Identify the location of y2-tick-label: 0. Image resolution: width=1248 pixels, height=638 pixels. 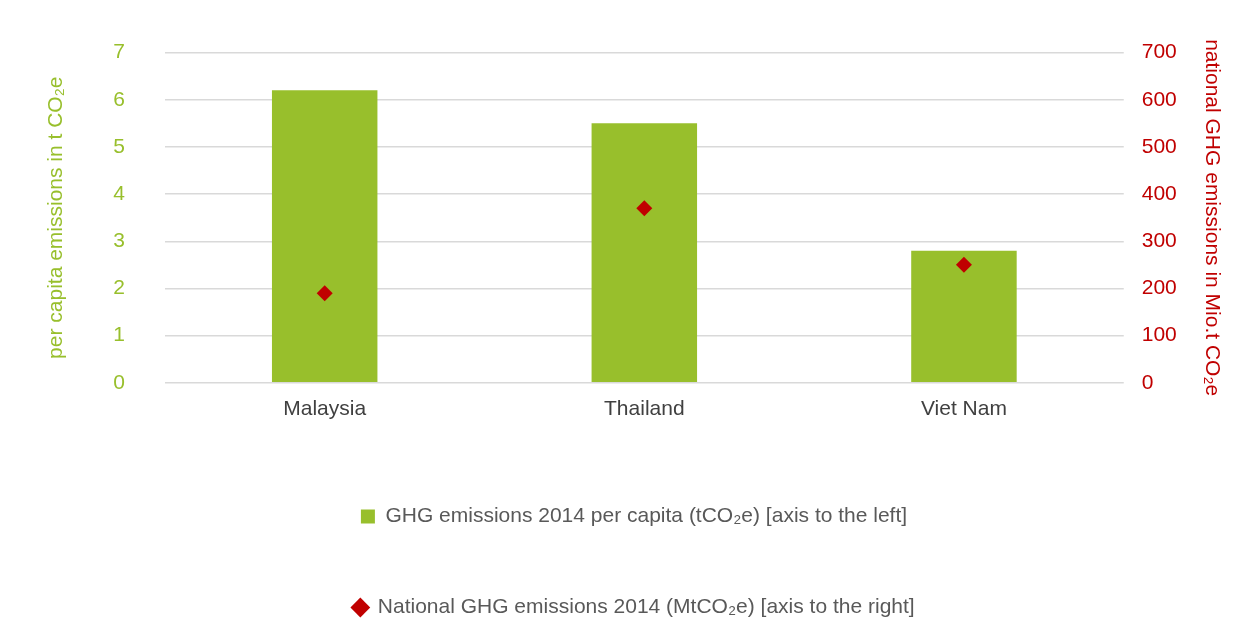
(1147, 381).